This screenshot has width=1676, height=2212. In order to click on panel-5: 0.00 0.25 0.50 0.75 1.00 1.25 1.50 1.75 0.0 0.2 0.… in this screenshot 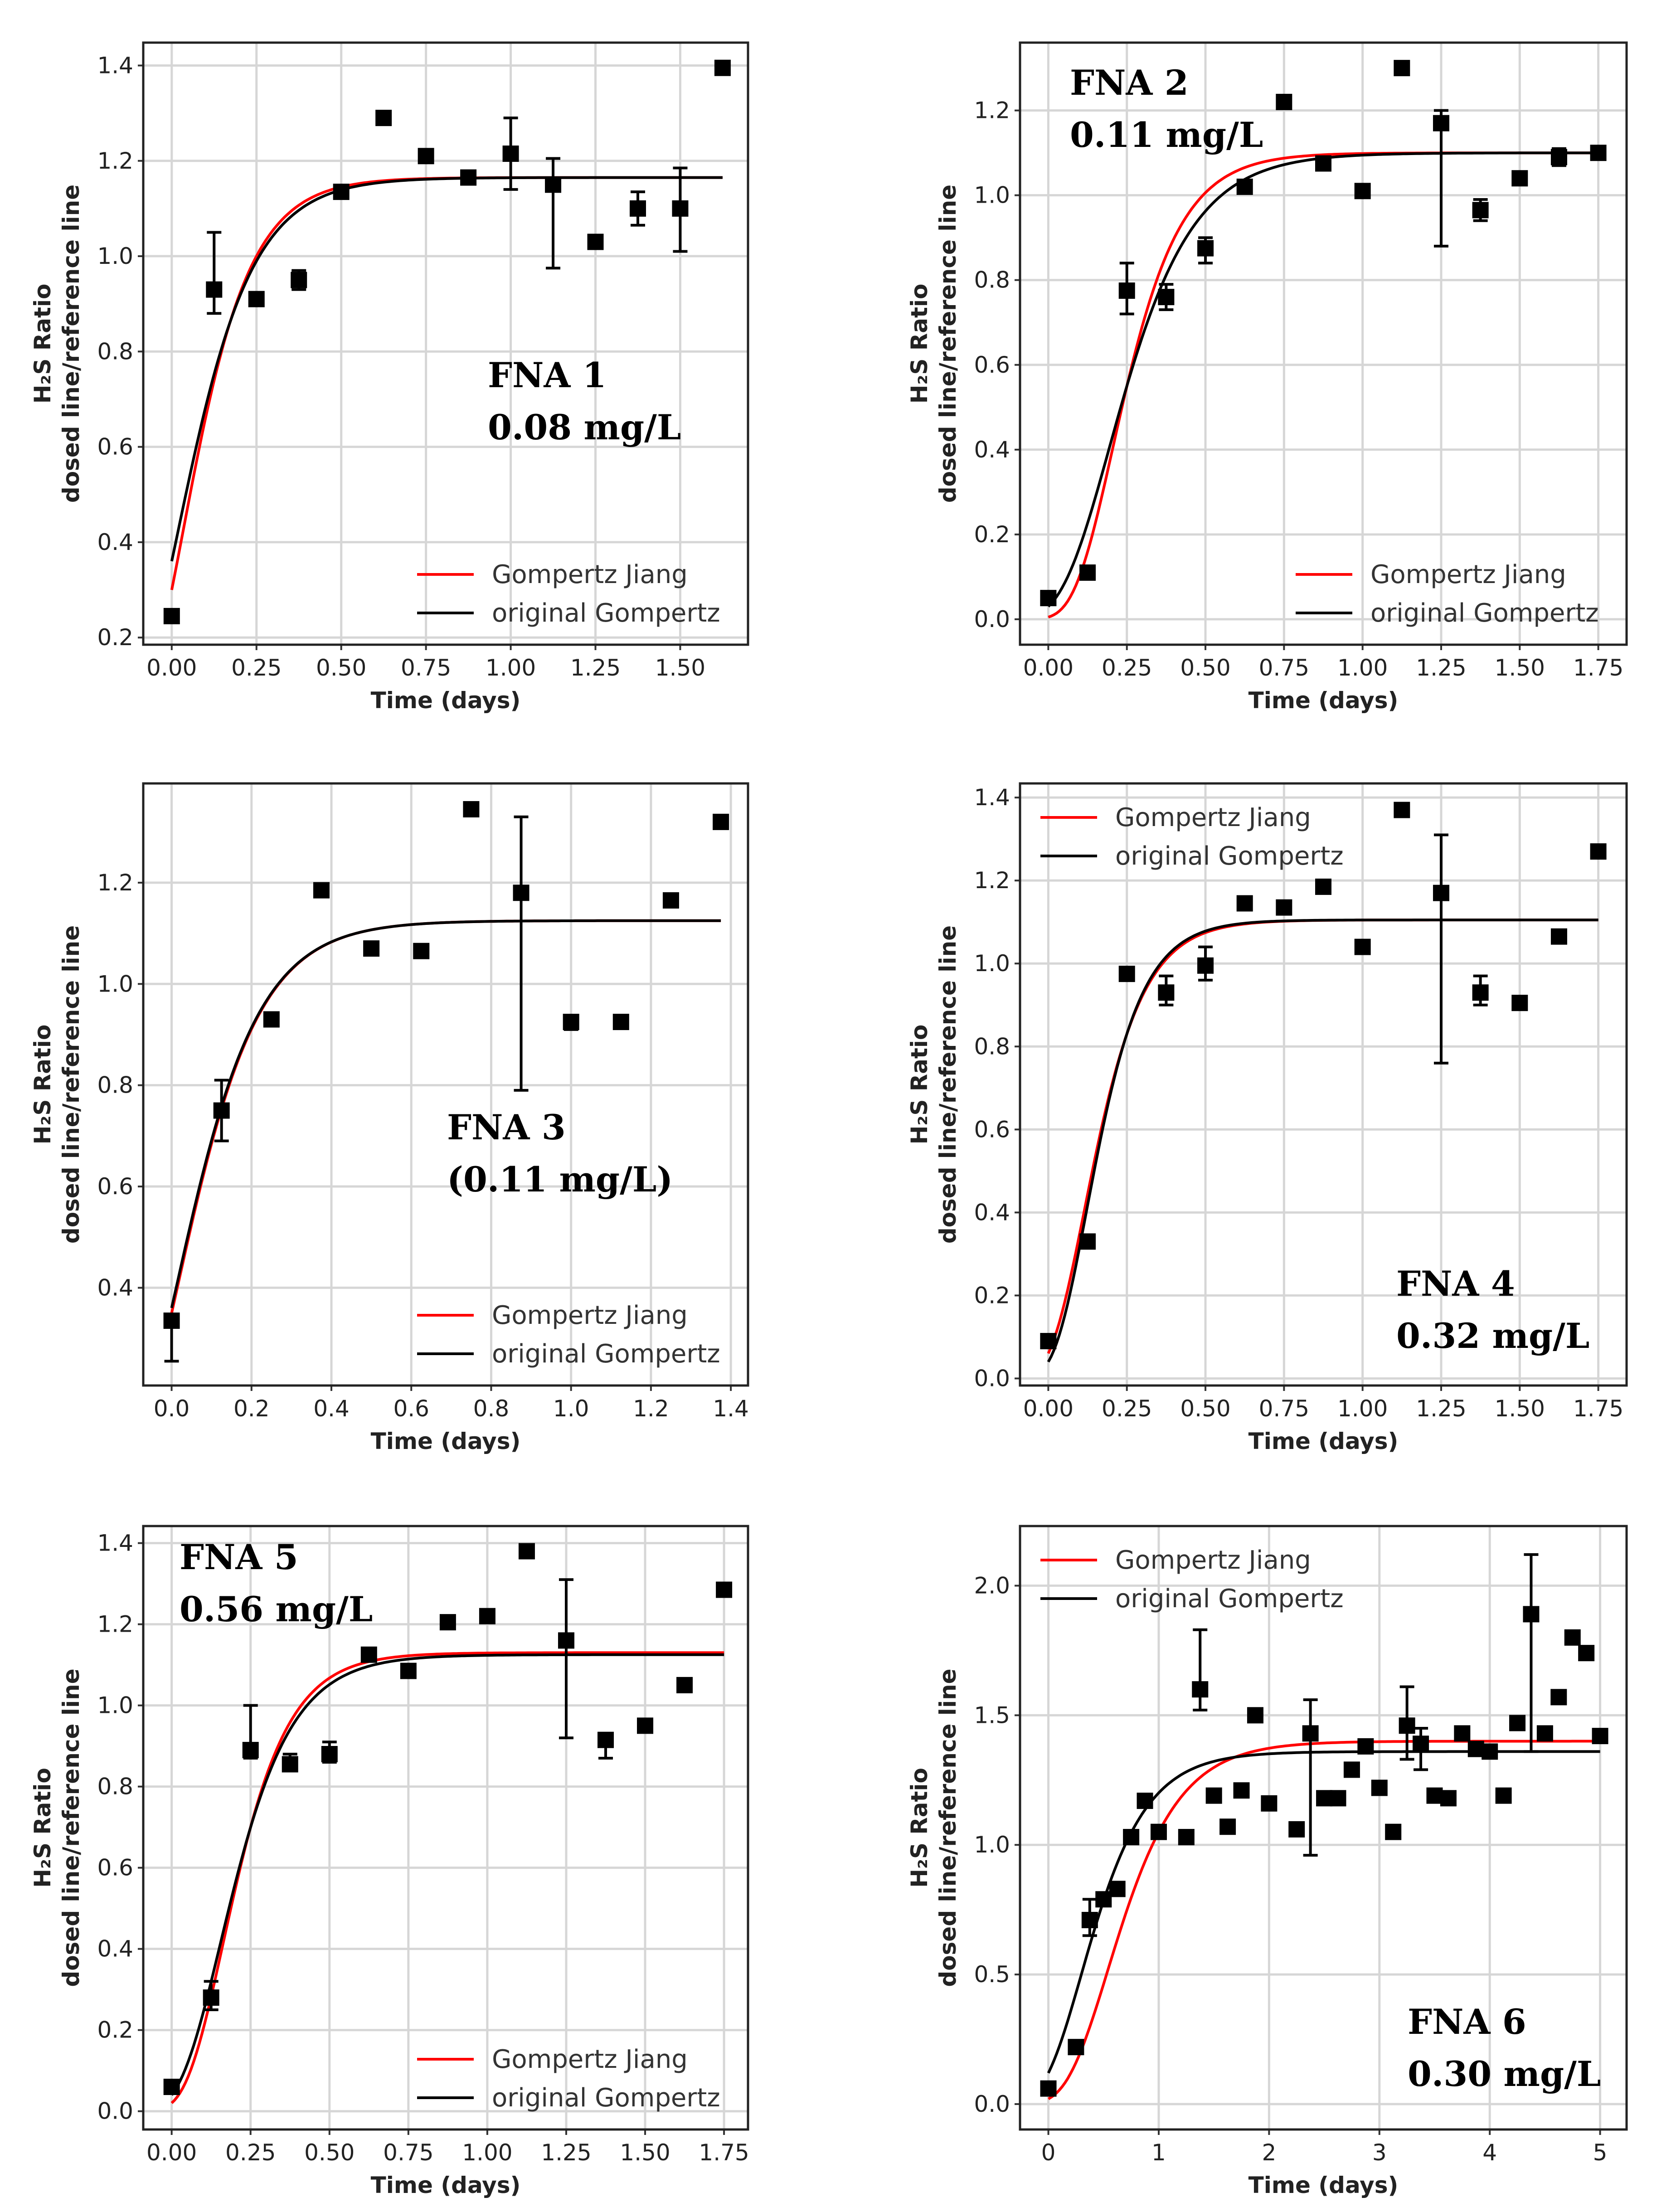, I will do `click(389, 1862)`.